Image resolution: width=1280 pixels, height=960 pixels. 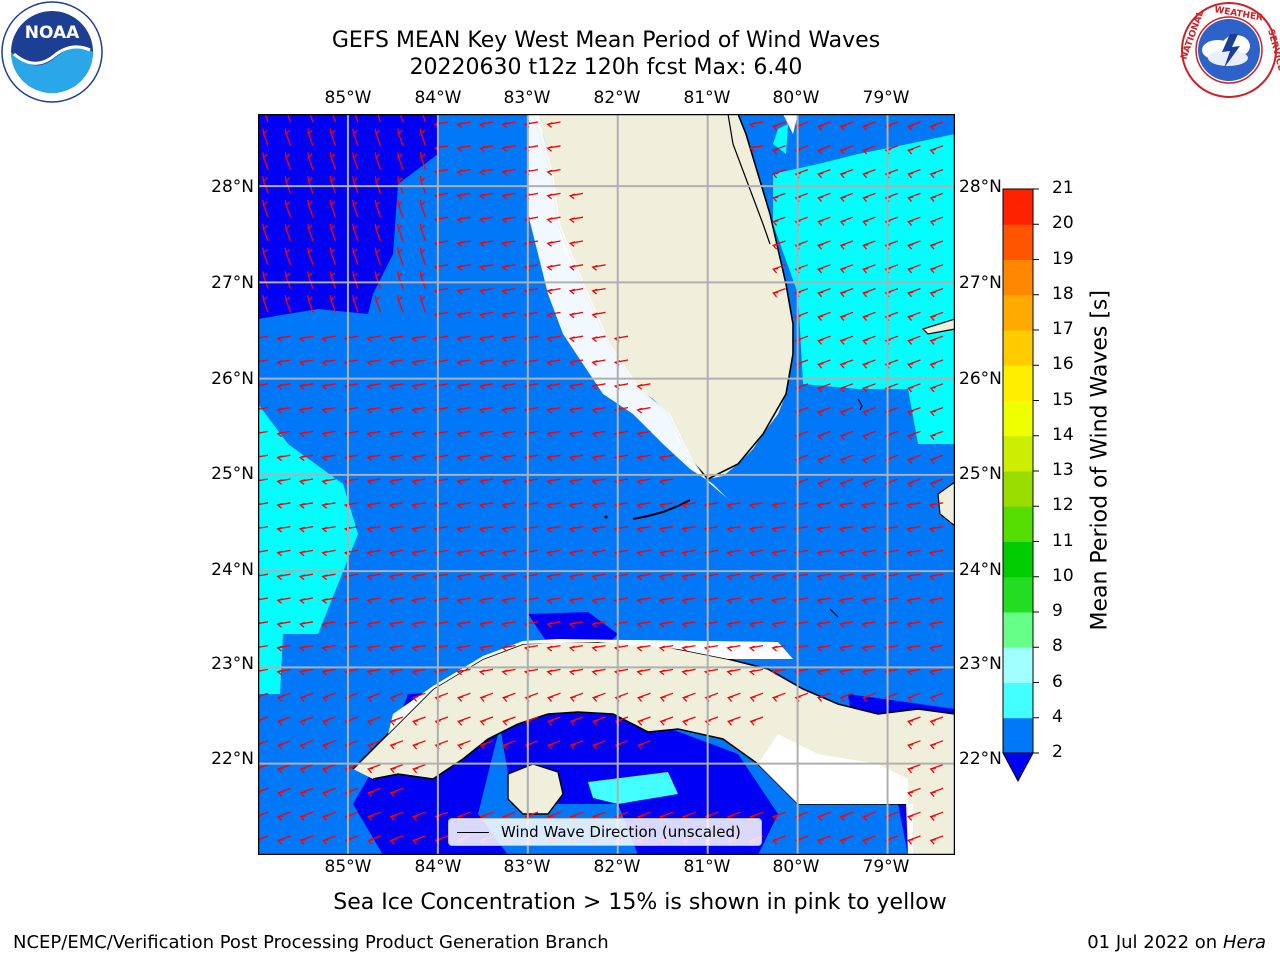 I want to click on footer-date-text: 01 Jul 2022 on, so click(x=1155, y=942).